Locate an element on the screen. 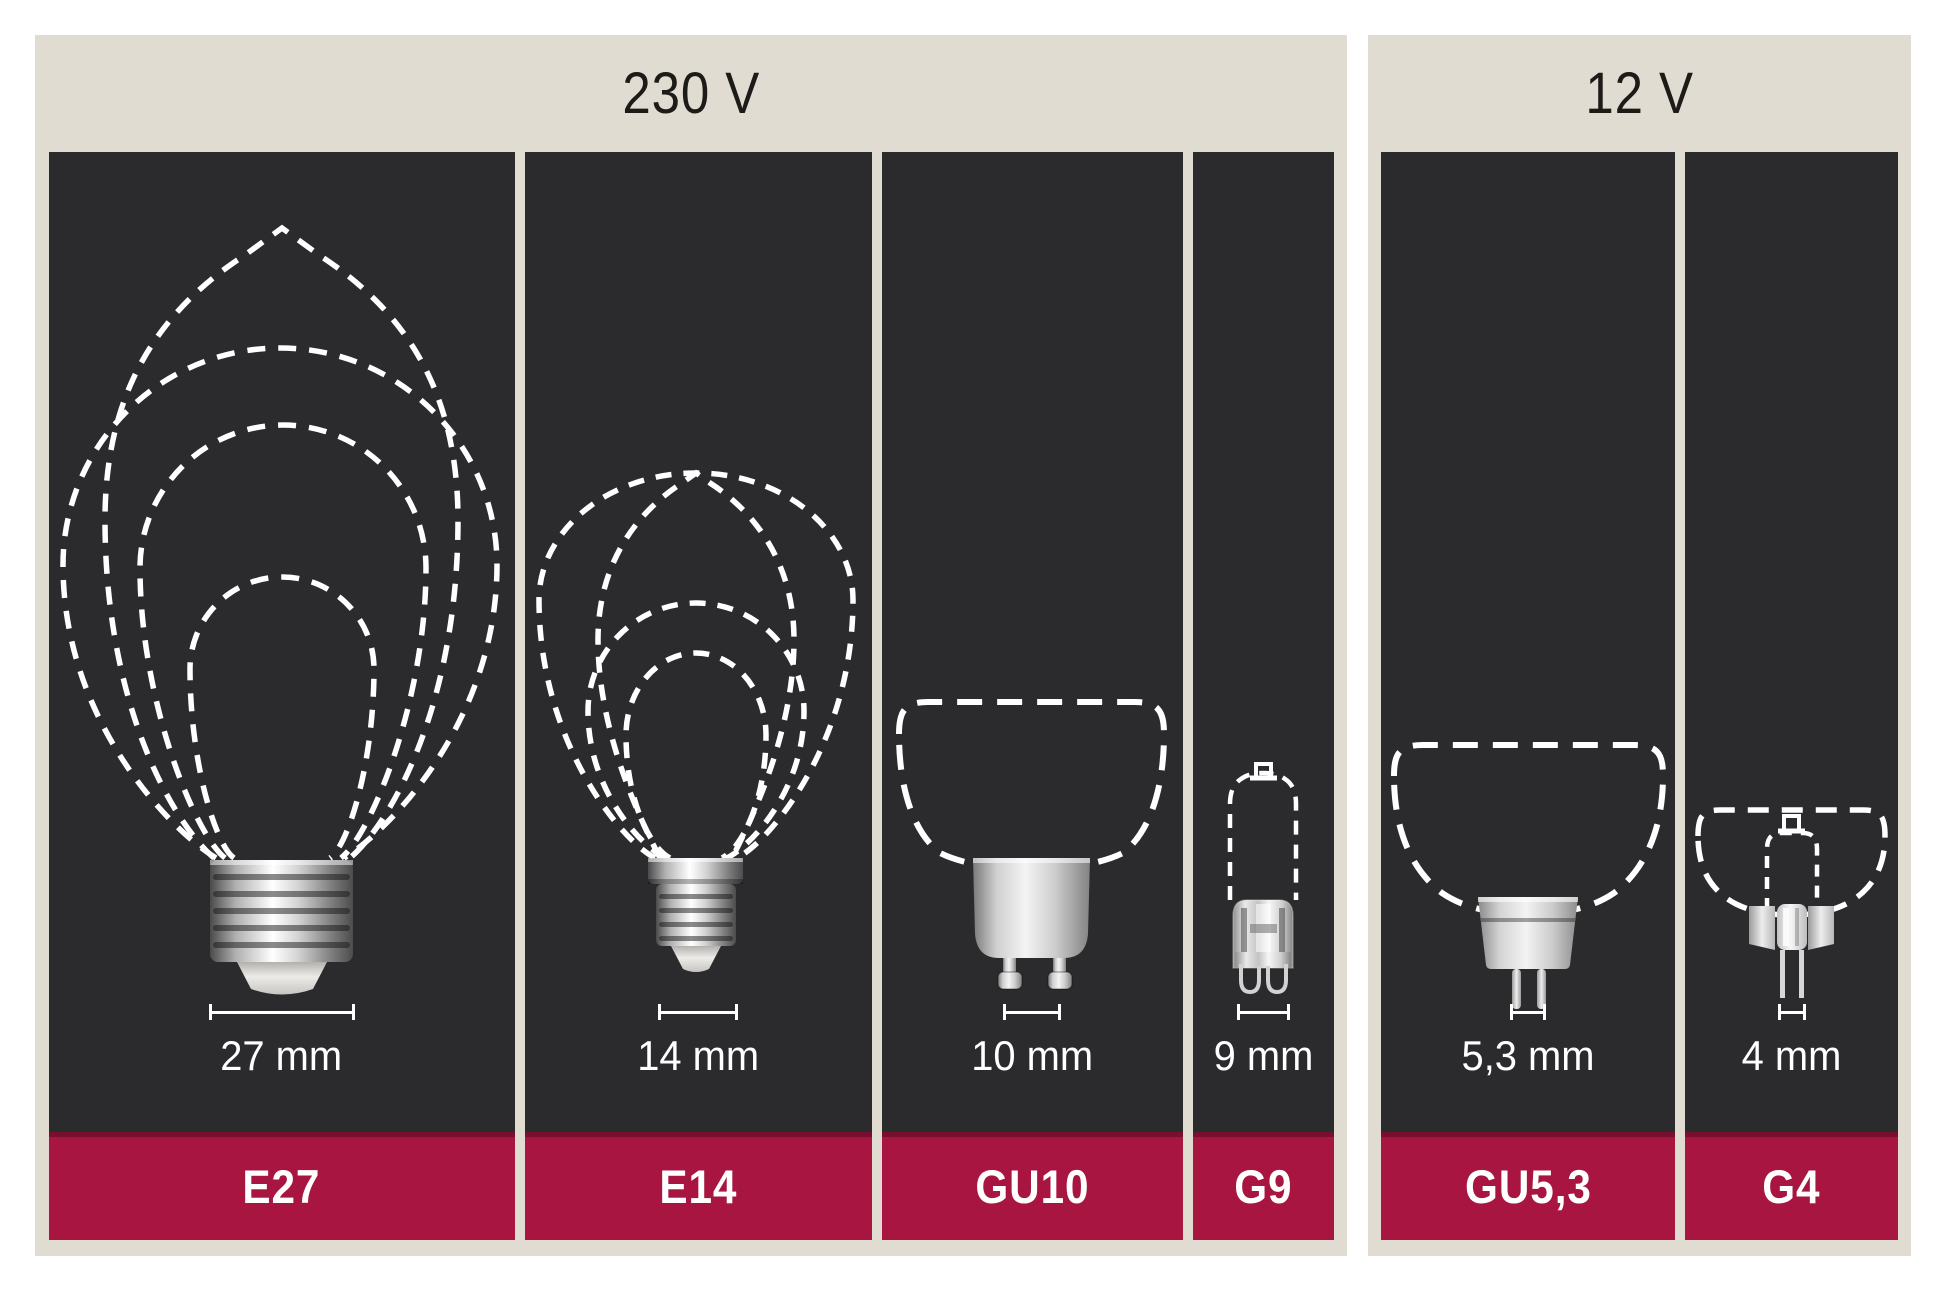 The image size is (1946, 1292). g9-name-plate: G9 is located at coordinates (1263, 1186).